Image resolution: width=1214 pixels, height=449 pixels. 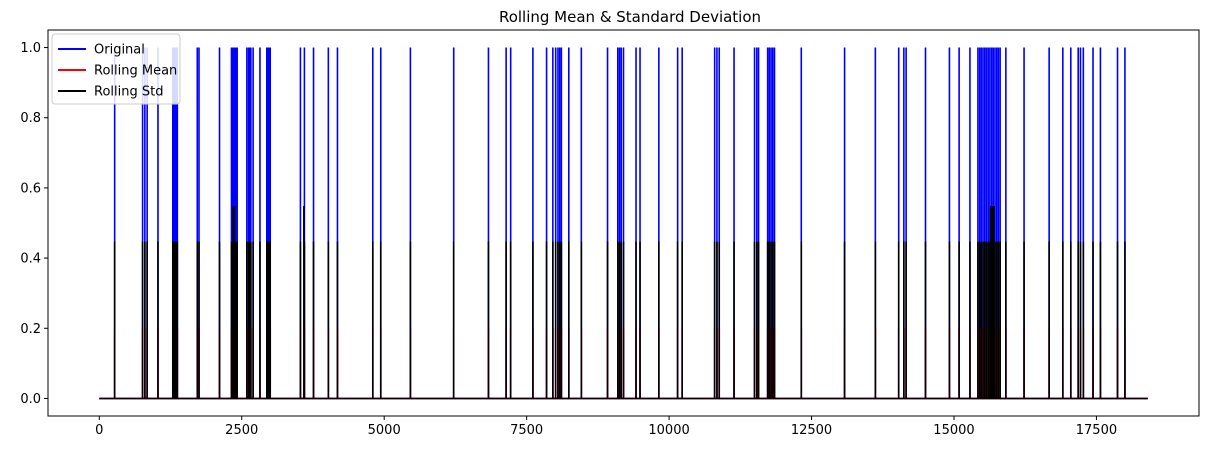 I want to click on legend-label-original: Original, so click(x=119, y=50).